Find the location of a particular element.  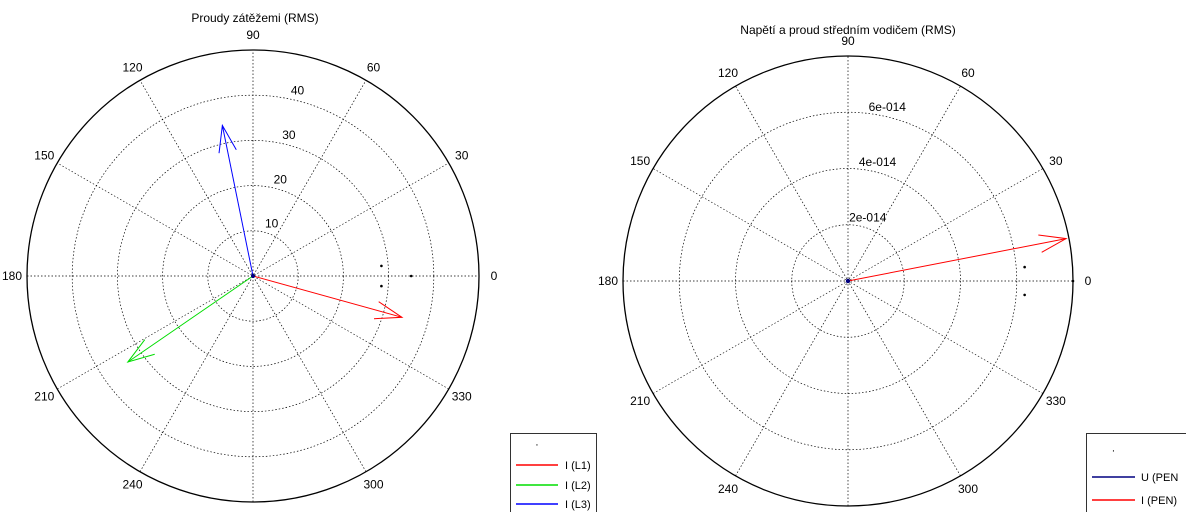

legend-label: I (PEN) is located at coordinates (1159, 501).